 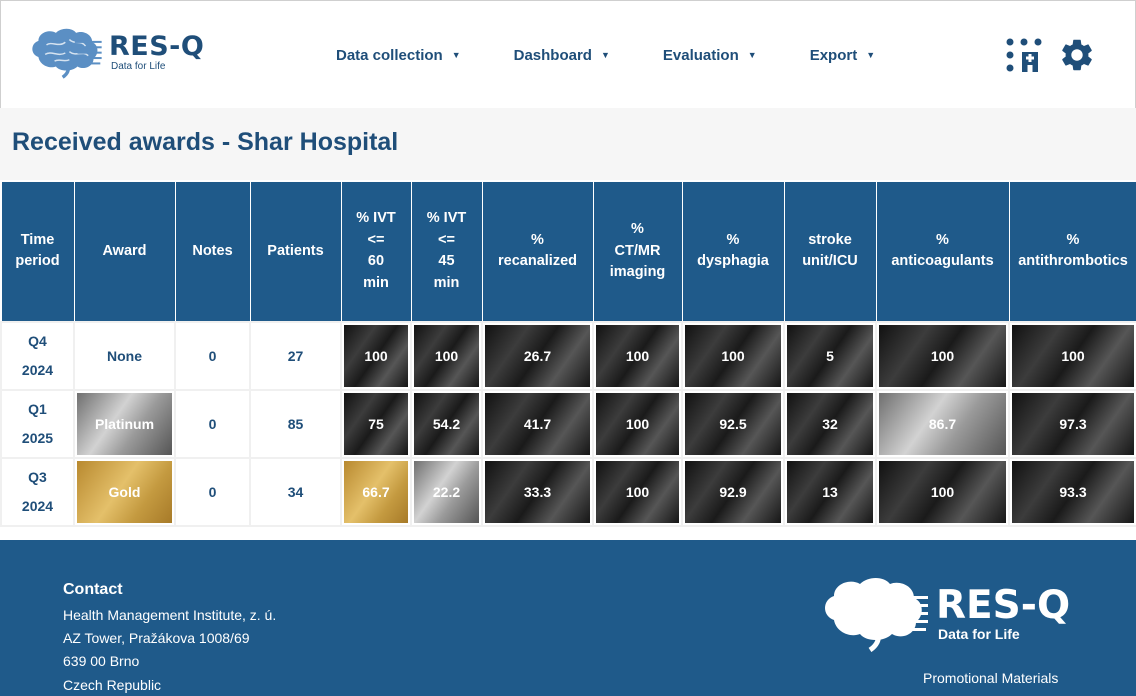 I want to click on col-header-award: Award, so click(x=124, y=251).